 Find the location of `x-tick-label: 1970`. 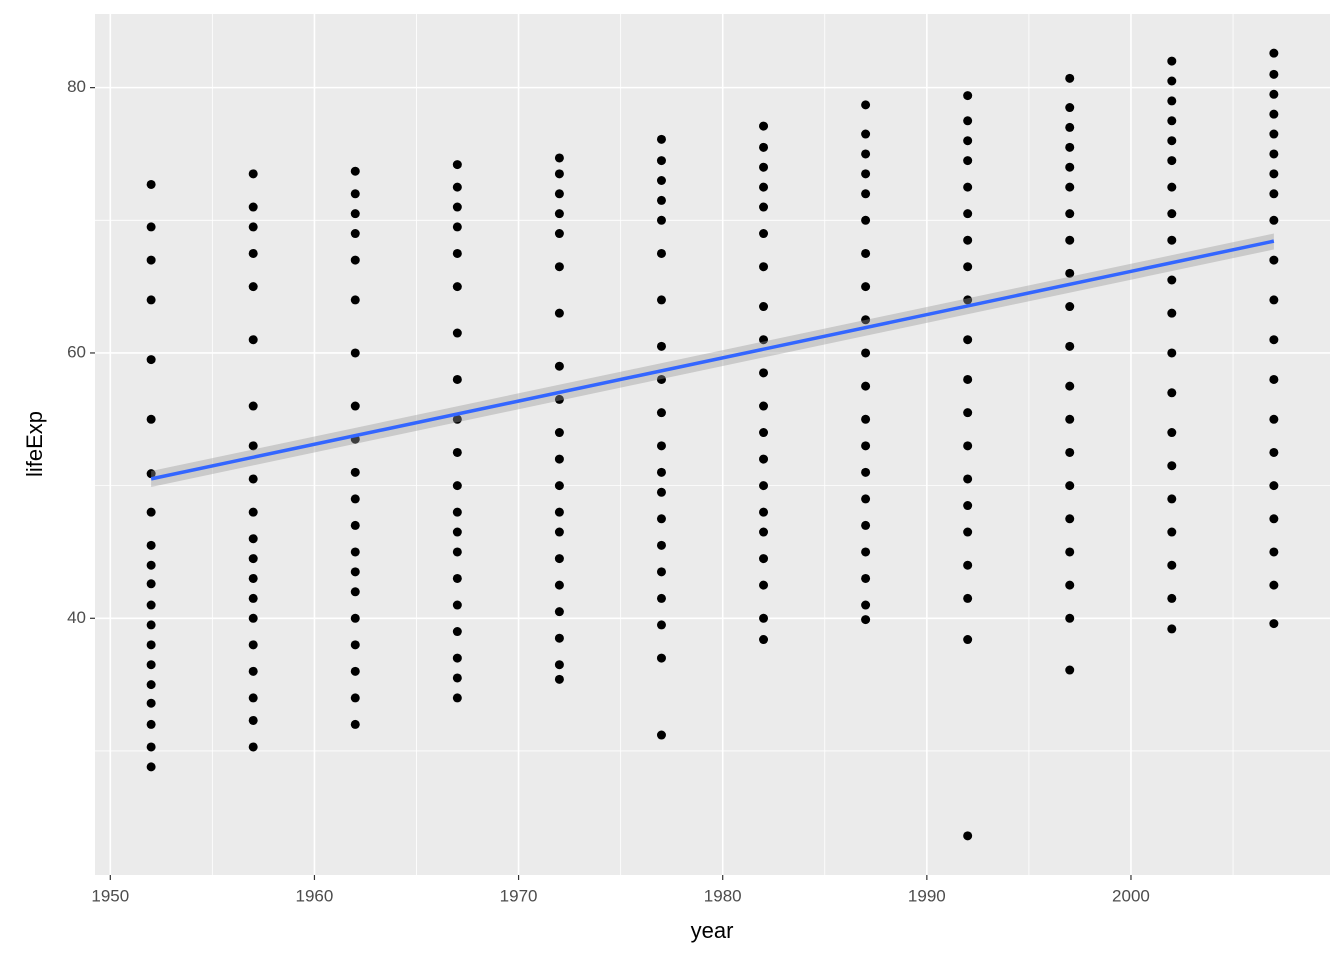

x-tick-label: 1970 is located at coordinates (519, 895).